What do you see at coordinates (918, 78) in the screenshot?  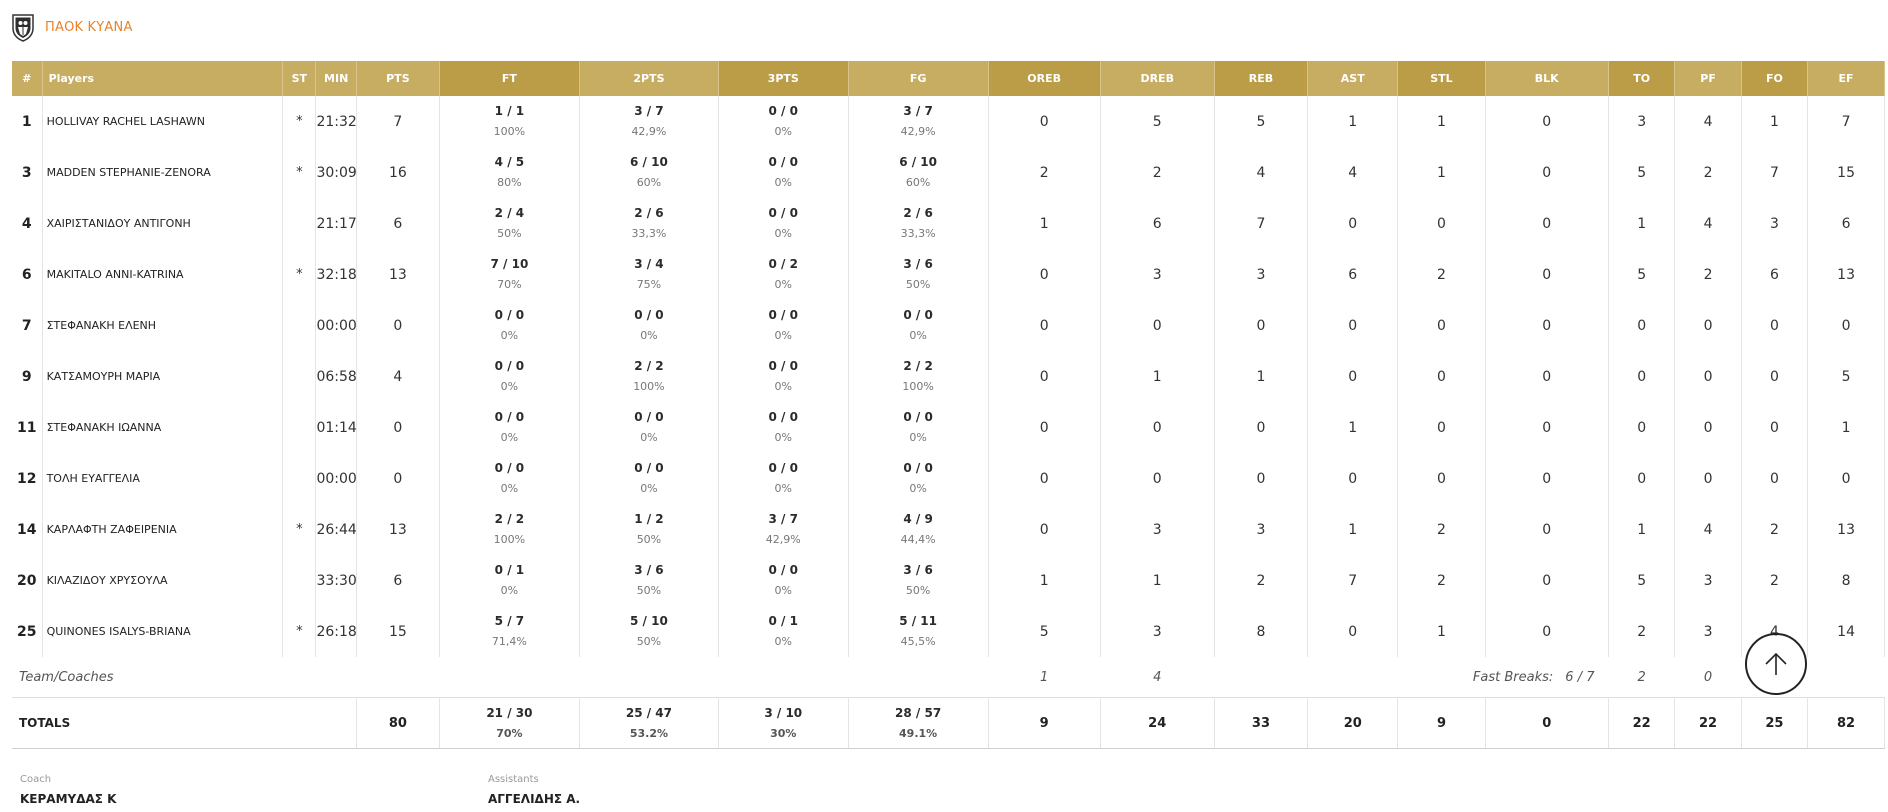 I see `col-header-fg: FG` at bounding box center [918, 78].